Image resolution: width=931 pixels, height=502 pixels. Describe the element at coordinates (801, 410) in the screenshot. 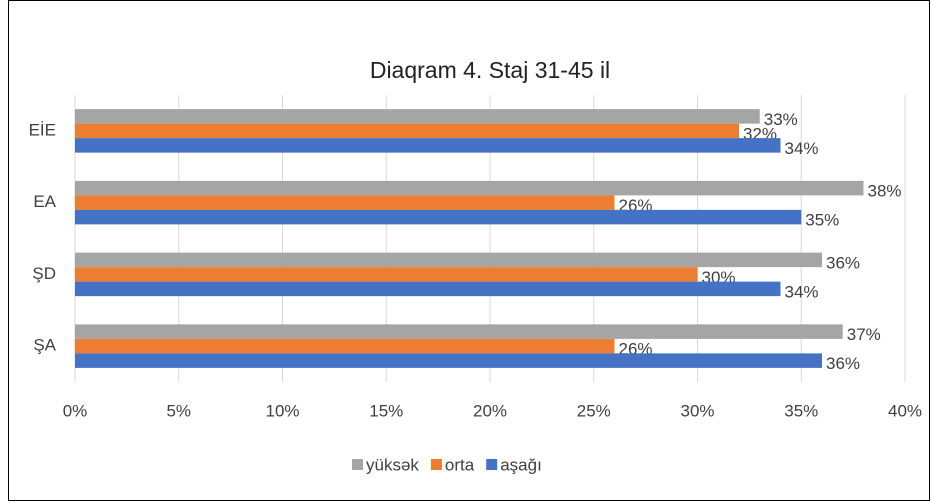

I see `x-tick-label: 35%` at that location.